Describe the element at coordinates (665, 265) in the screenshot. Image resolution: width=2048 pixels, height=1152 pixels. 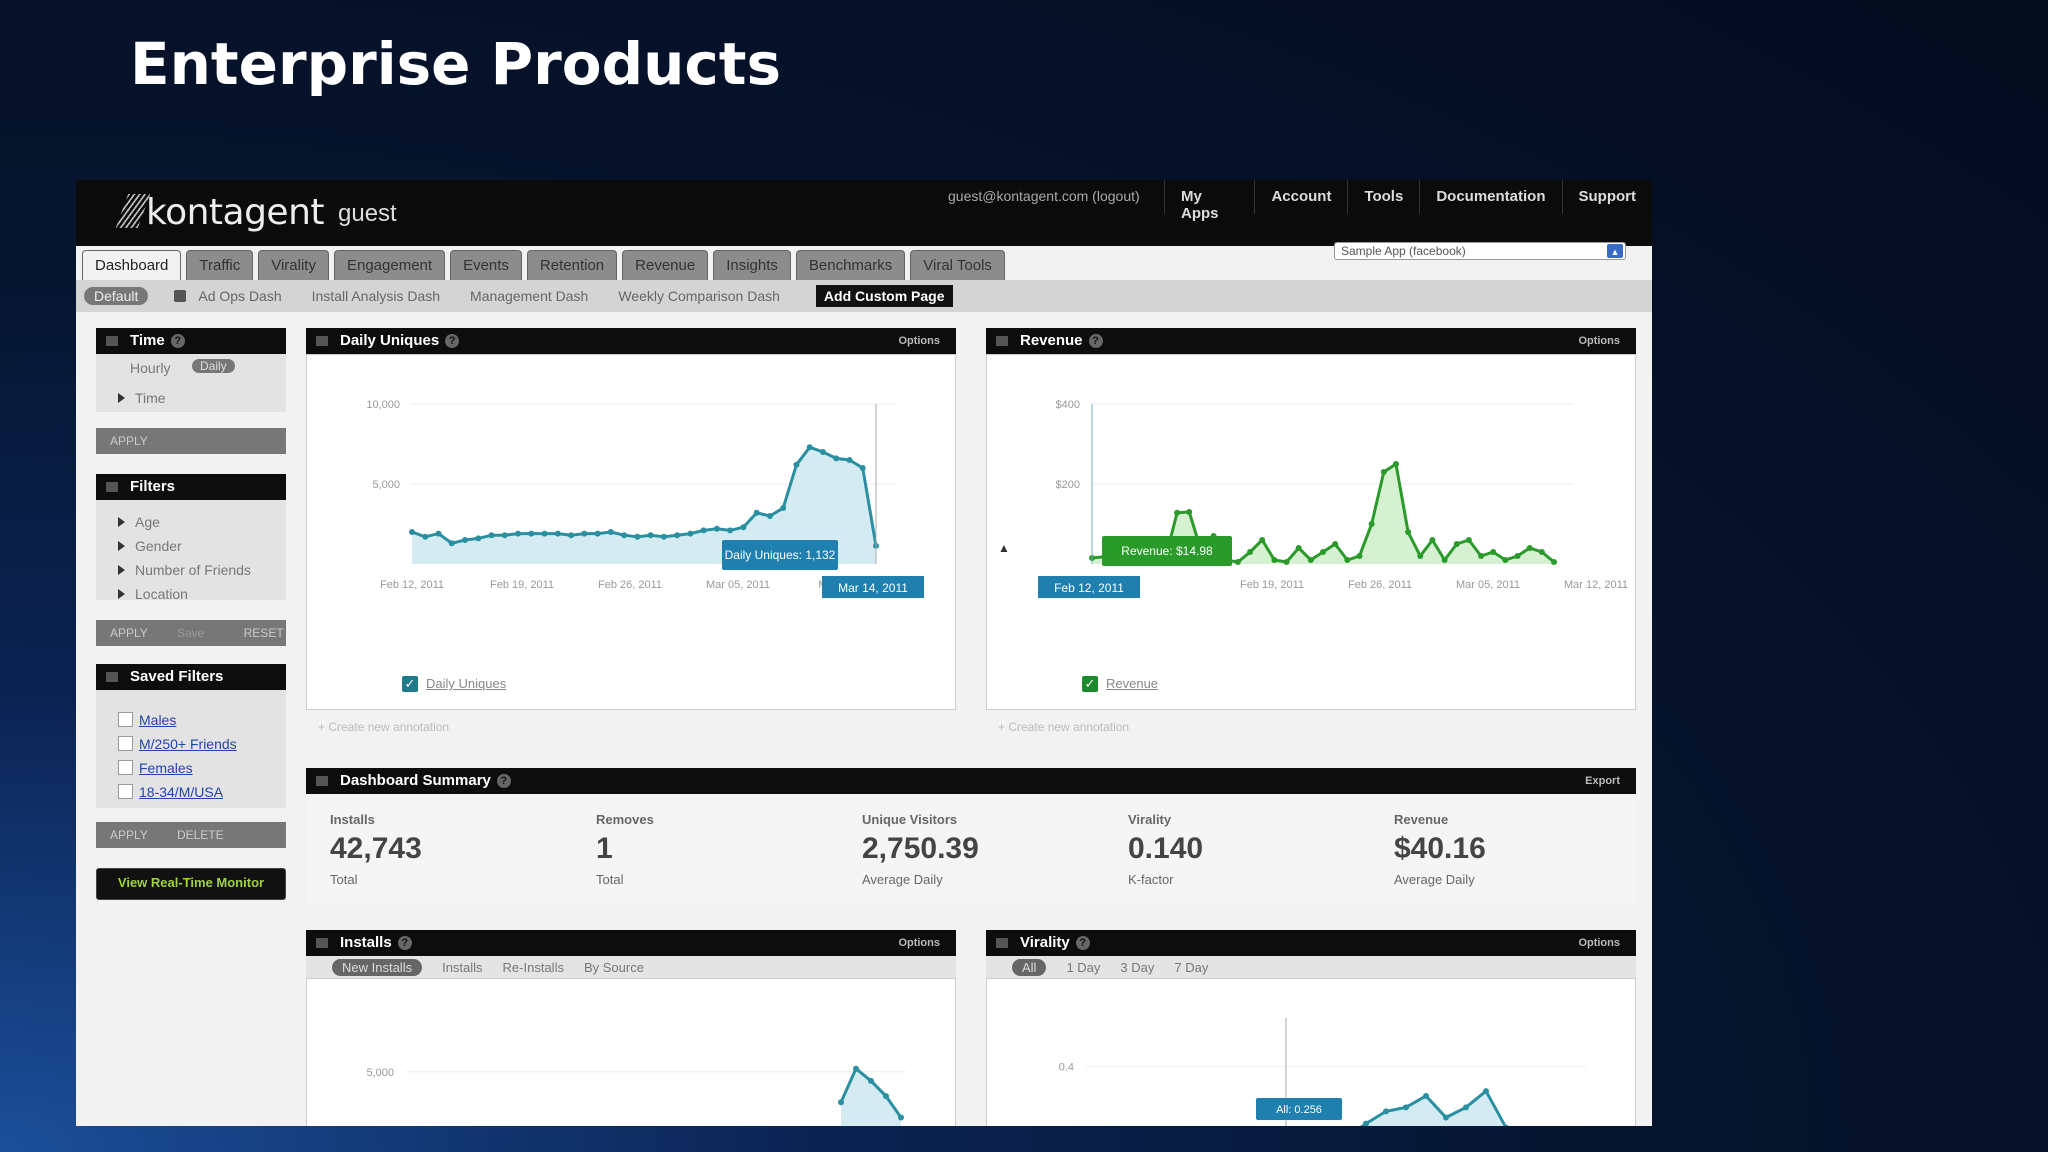
I see `tab-revenue: Revenue` at that location.